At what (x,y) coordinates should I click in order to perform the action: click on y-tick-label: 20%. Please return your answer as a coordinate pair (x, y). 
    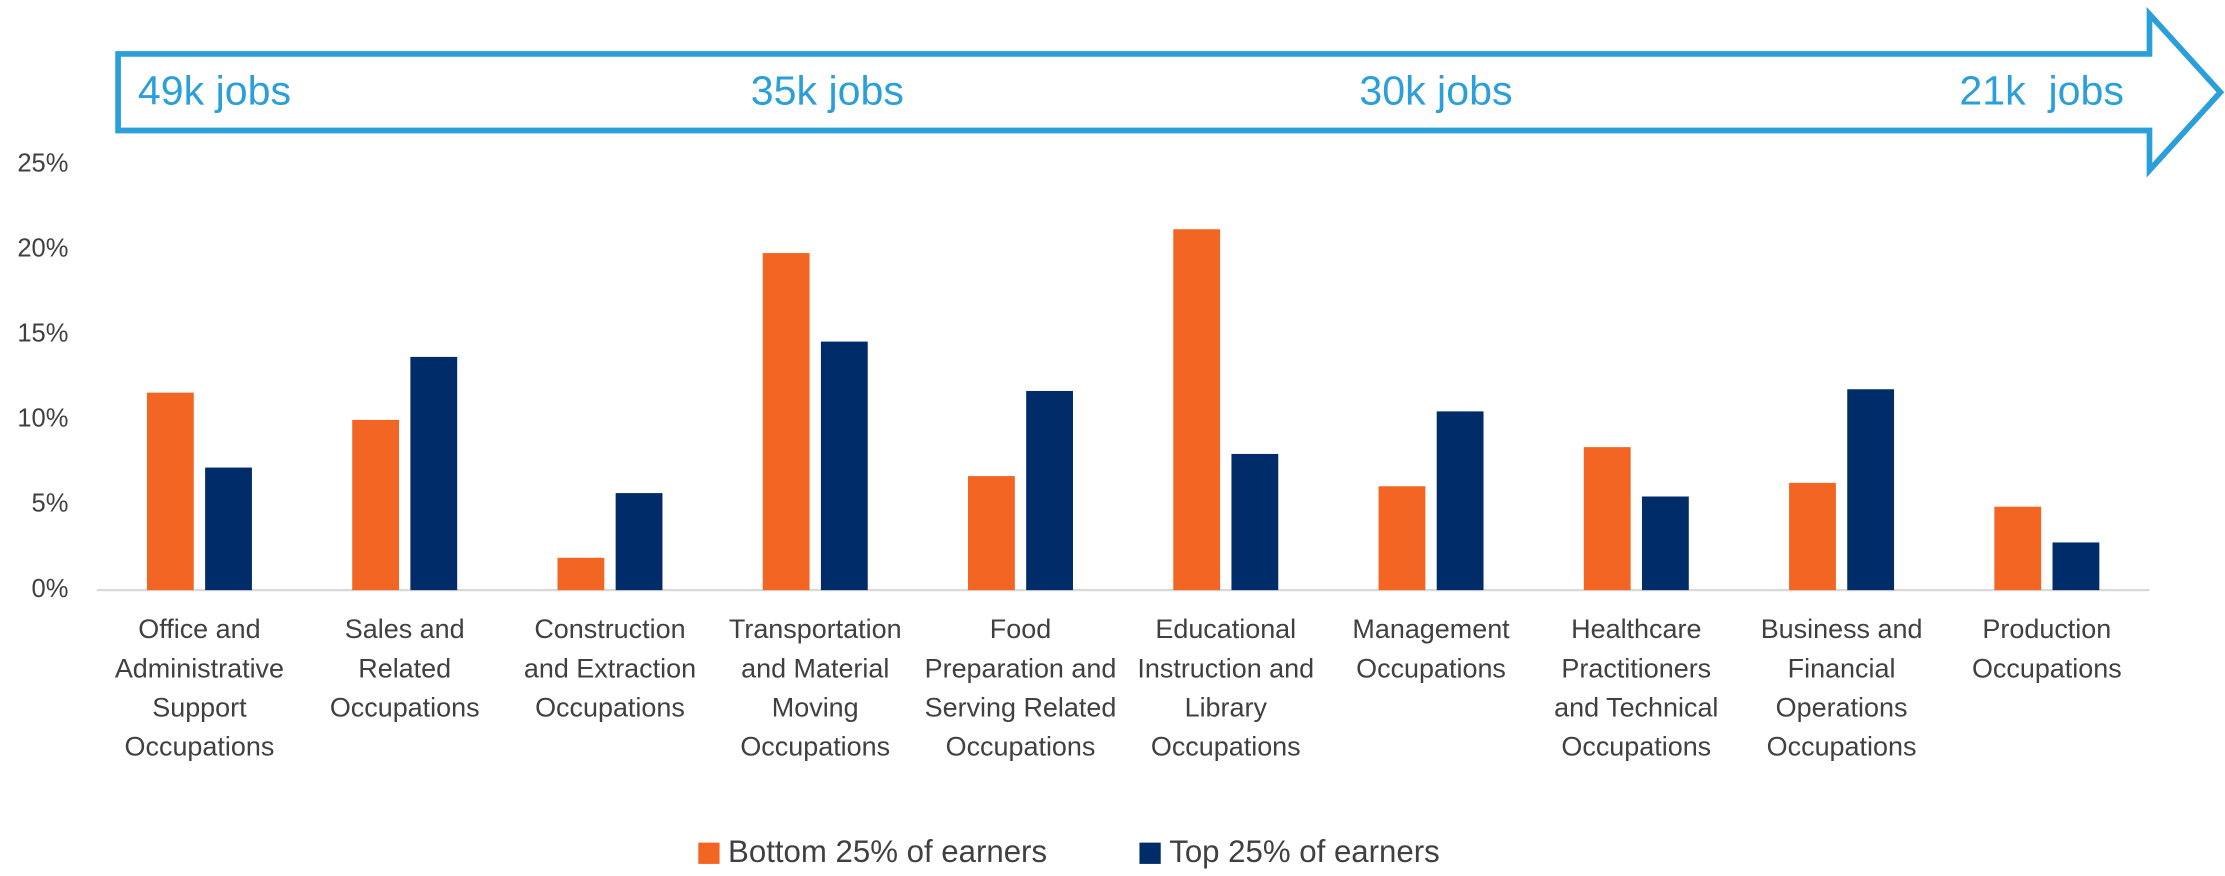
    Looking at the image, I should click on (42, 248).